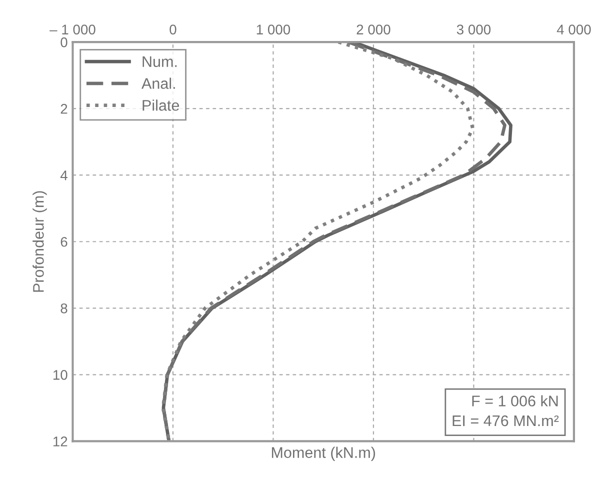 Image resolution: width=601 pixels, height=478 pixels. What do you see at coordinates (64, 241) in the screenshot?
I see `y-tick-label: 6` at bounding box center [64, 241].